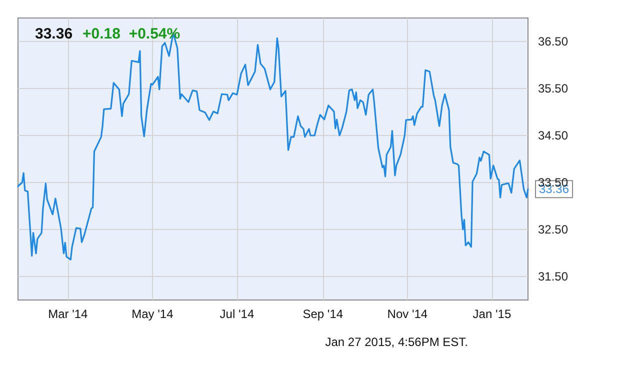 This screenshot has width=618, height=370. Describe the element at coordinates (553, 89) in the screenshot. I see `y-tick-label: 35.50` at that location.